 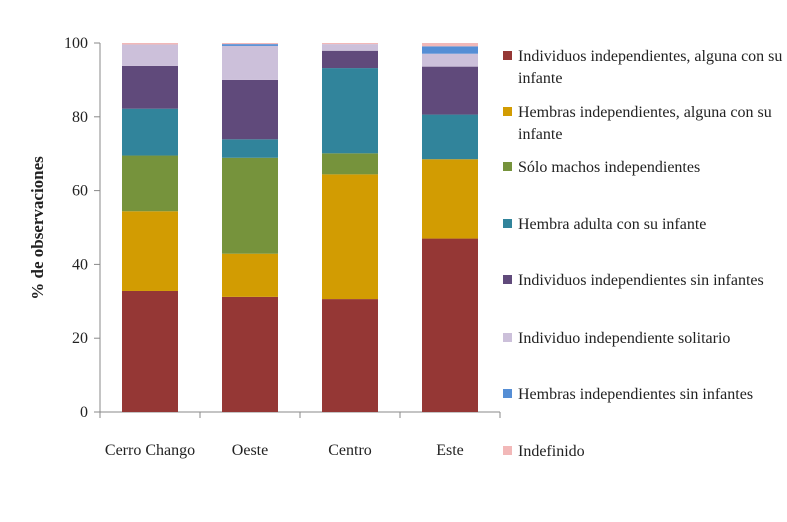 I want to click on y-tick-label: 40, so click(x=80, y=264).